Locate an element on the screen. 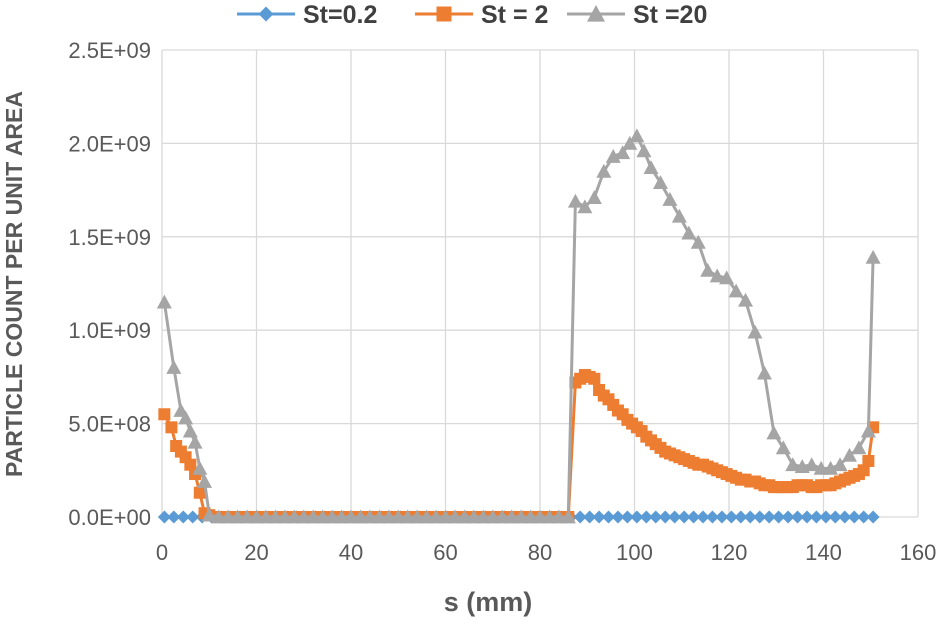 The height and width of the screenshot is (624, 950). x-tick-label: 140 is located at coordinates (823, 552).